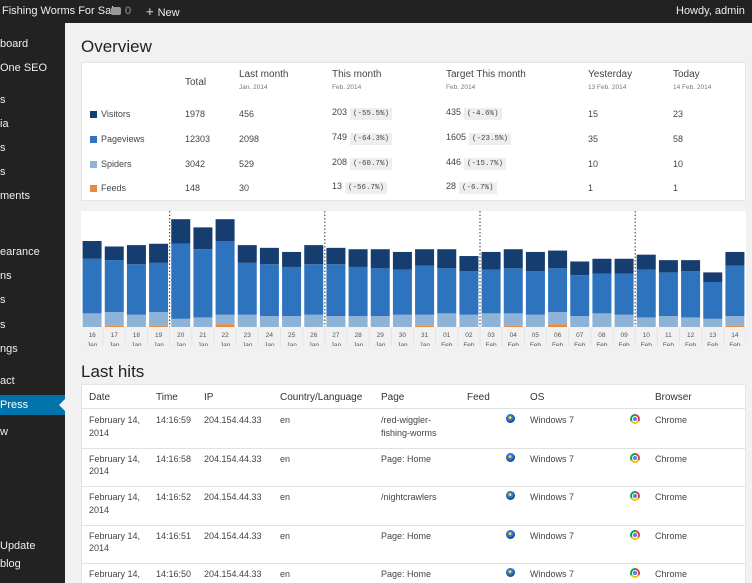 The image size is (752, 583). What do you see at coordinates (552, 574) in the screenshot?
I see `hit-os: Windows 7` at bounding box center [552, 574].